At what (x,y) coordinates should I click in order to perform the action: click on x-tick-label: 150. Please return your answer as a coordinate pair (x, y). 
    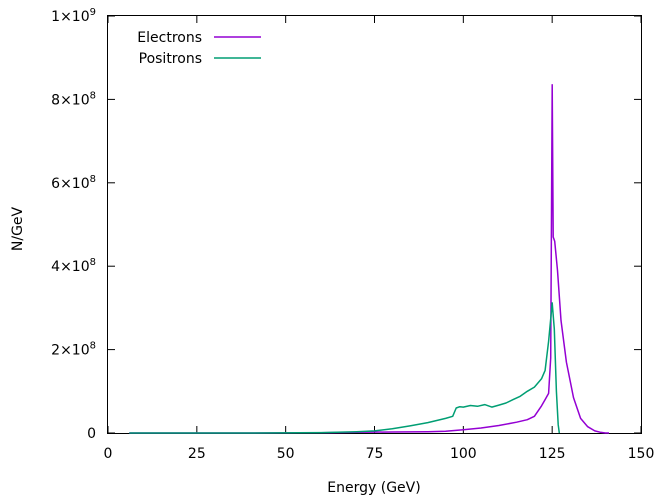
    Looking at the image, I should click on (641, 454).